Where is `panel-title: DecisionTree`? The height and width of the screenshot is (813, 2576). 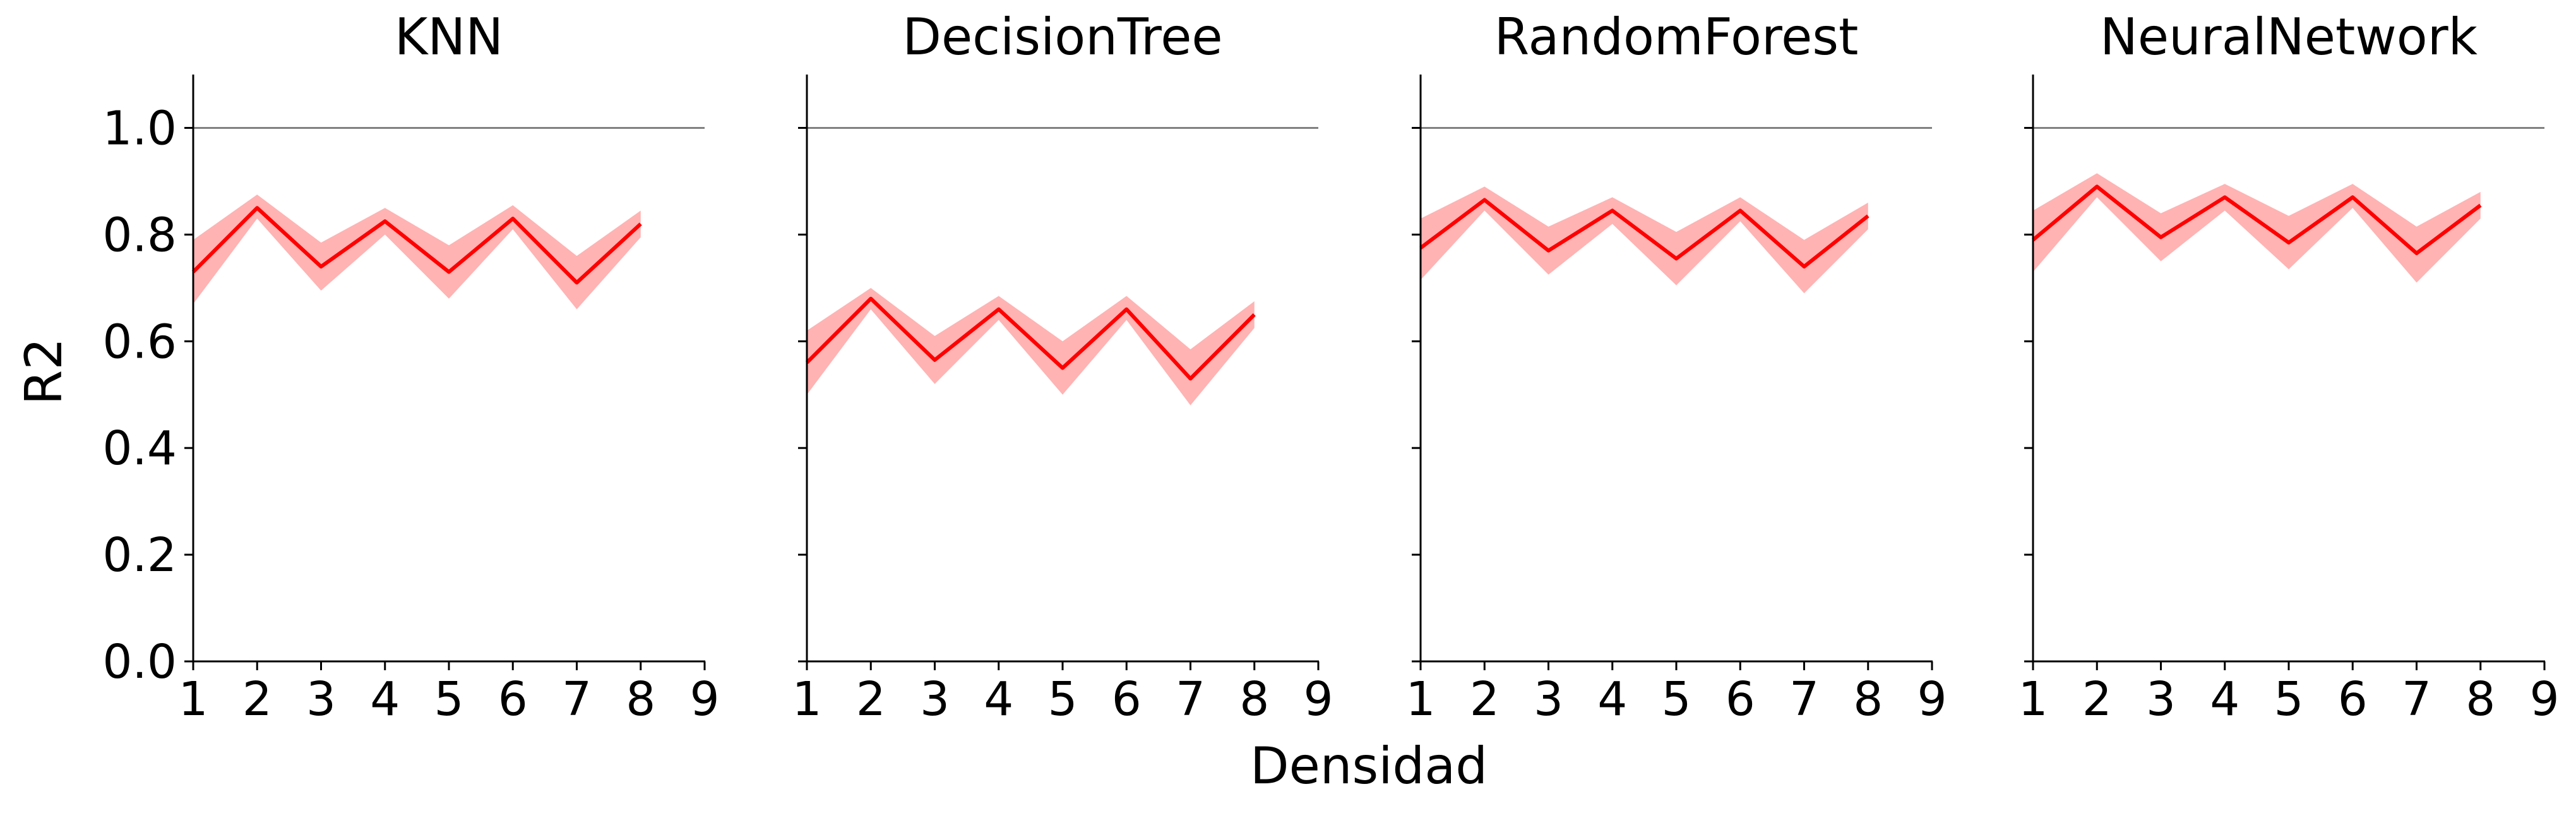
panel-title: DecisionTree is located at coordinates (1062, 37).